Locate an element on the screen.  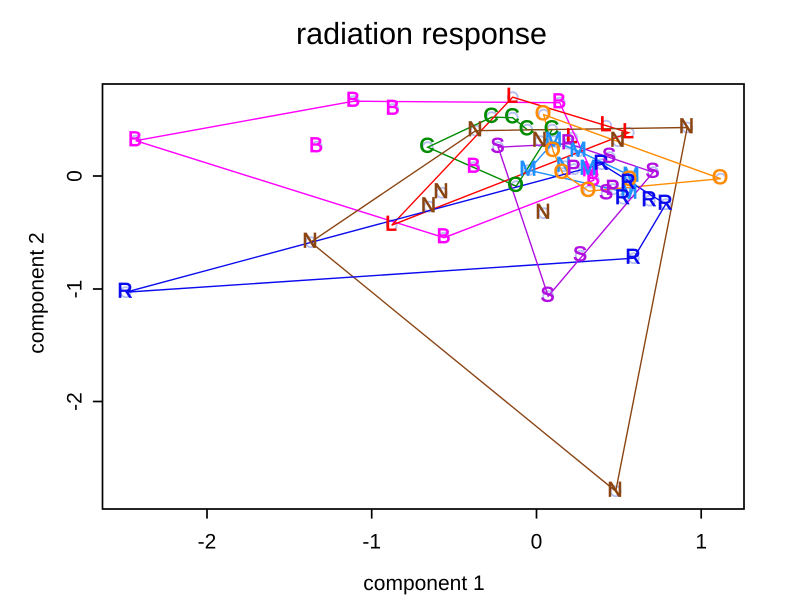
svg-text: component 2 is located at coordinates (37, 292).